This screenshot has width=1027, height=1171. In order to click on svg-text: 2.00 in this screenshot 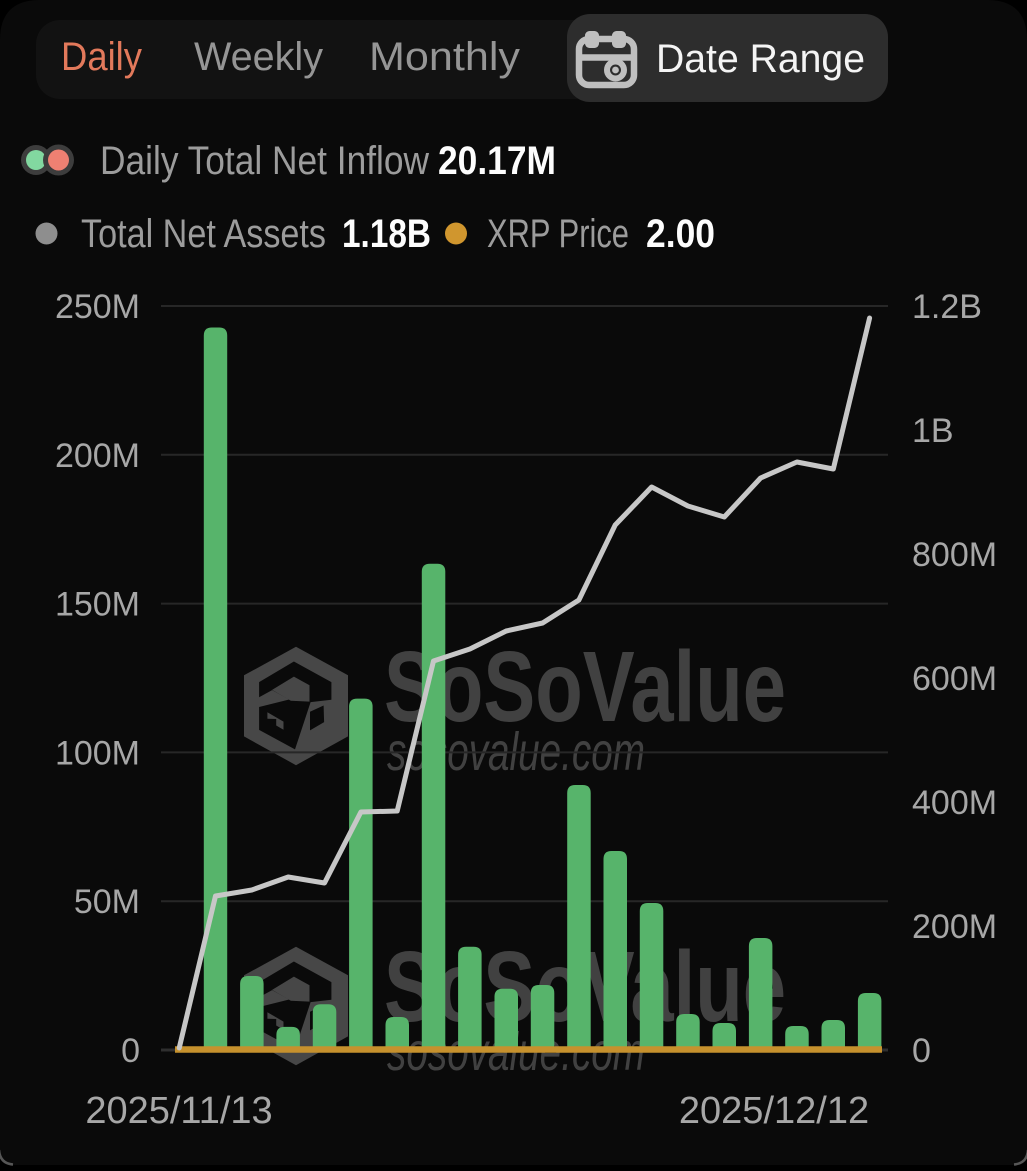, I will do `click(680, 234)`.